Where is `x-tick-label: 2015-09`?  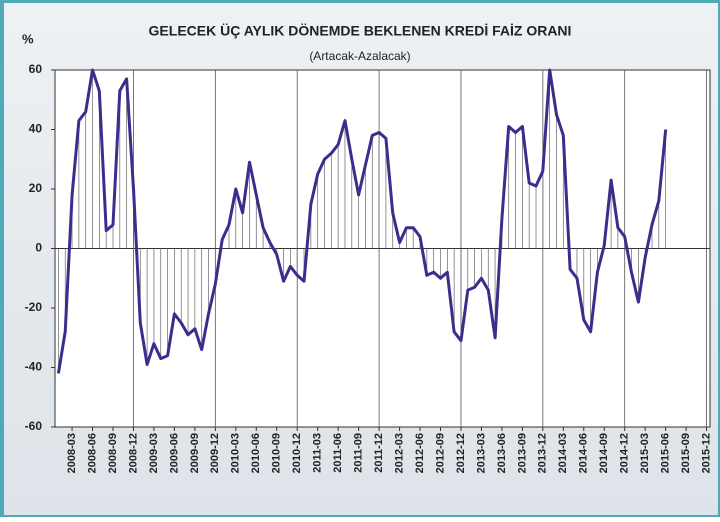 x-tick-label: 2015-09 is located at coordinates (686, 453).